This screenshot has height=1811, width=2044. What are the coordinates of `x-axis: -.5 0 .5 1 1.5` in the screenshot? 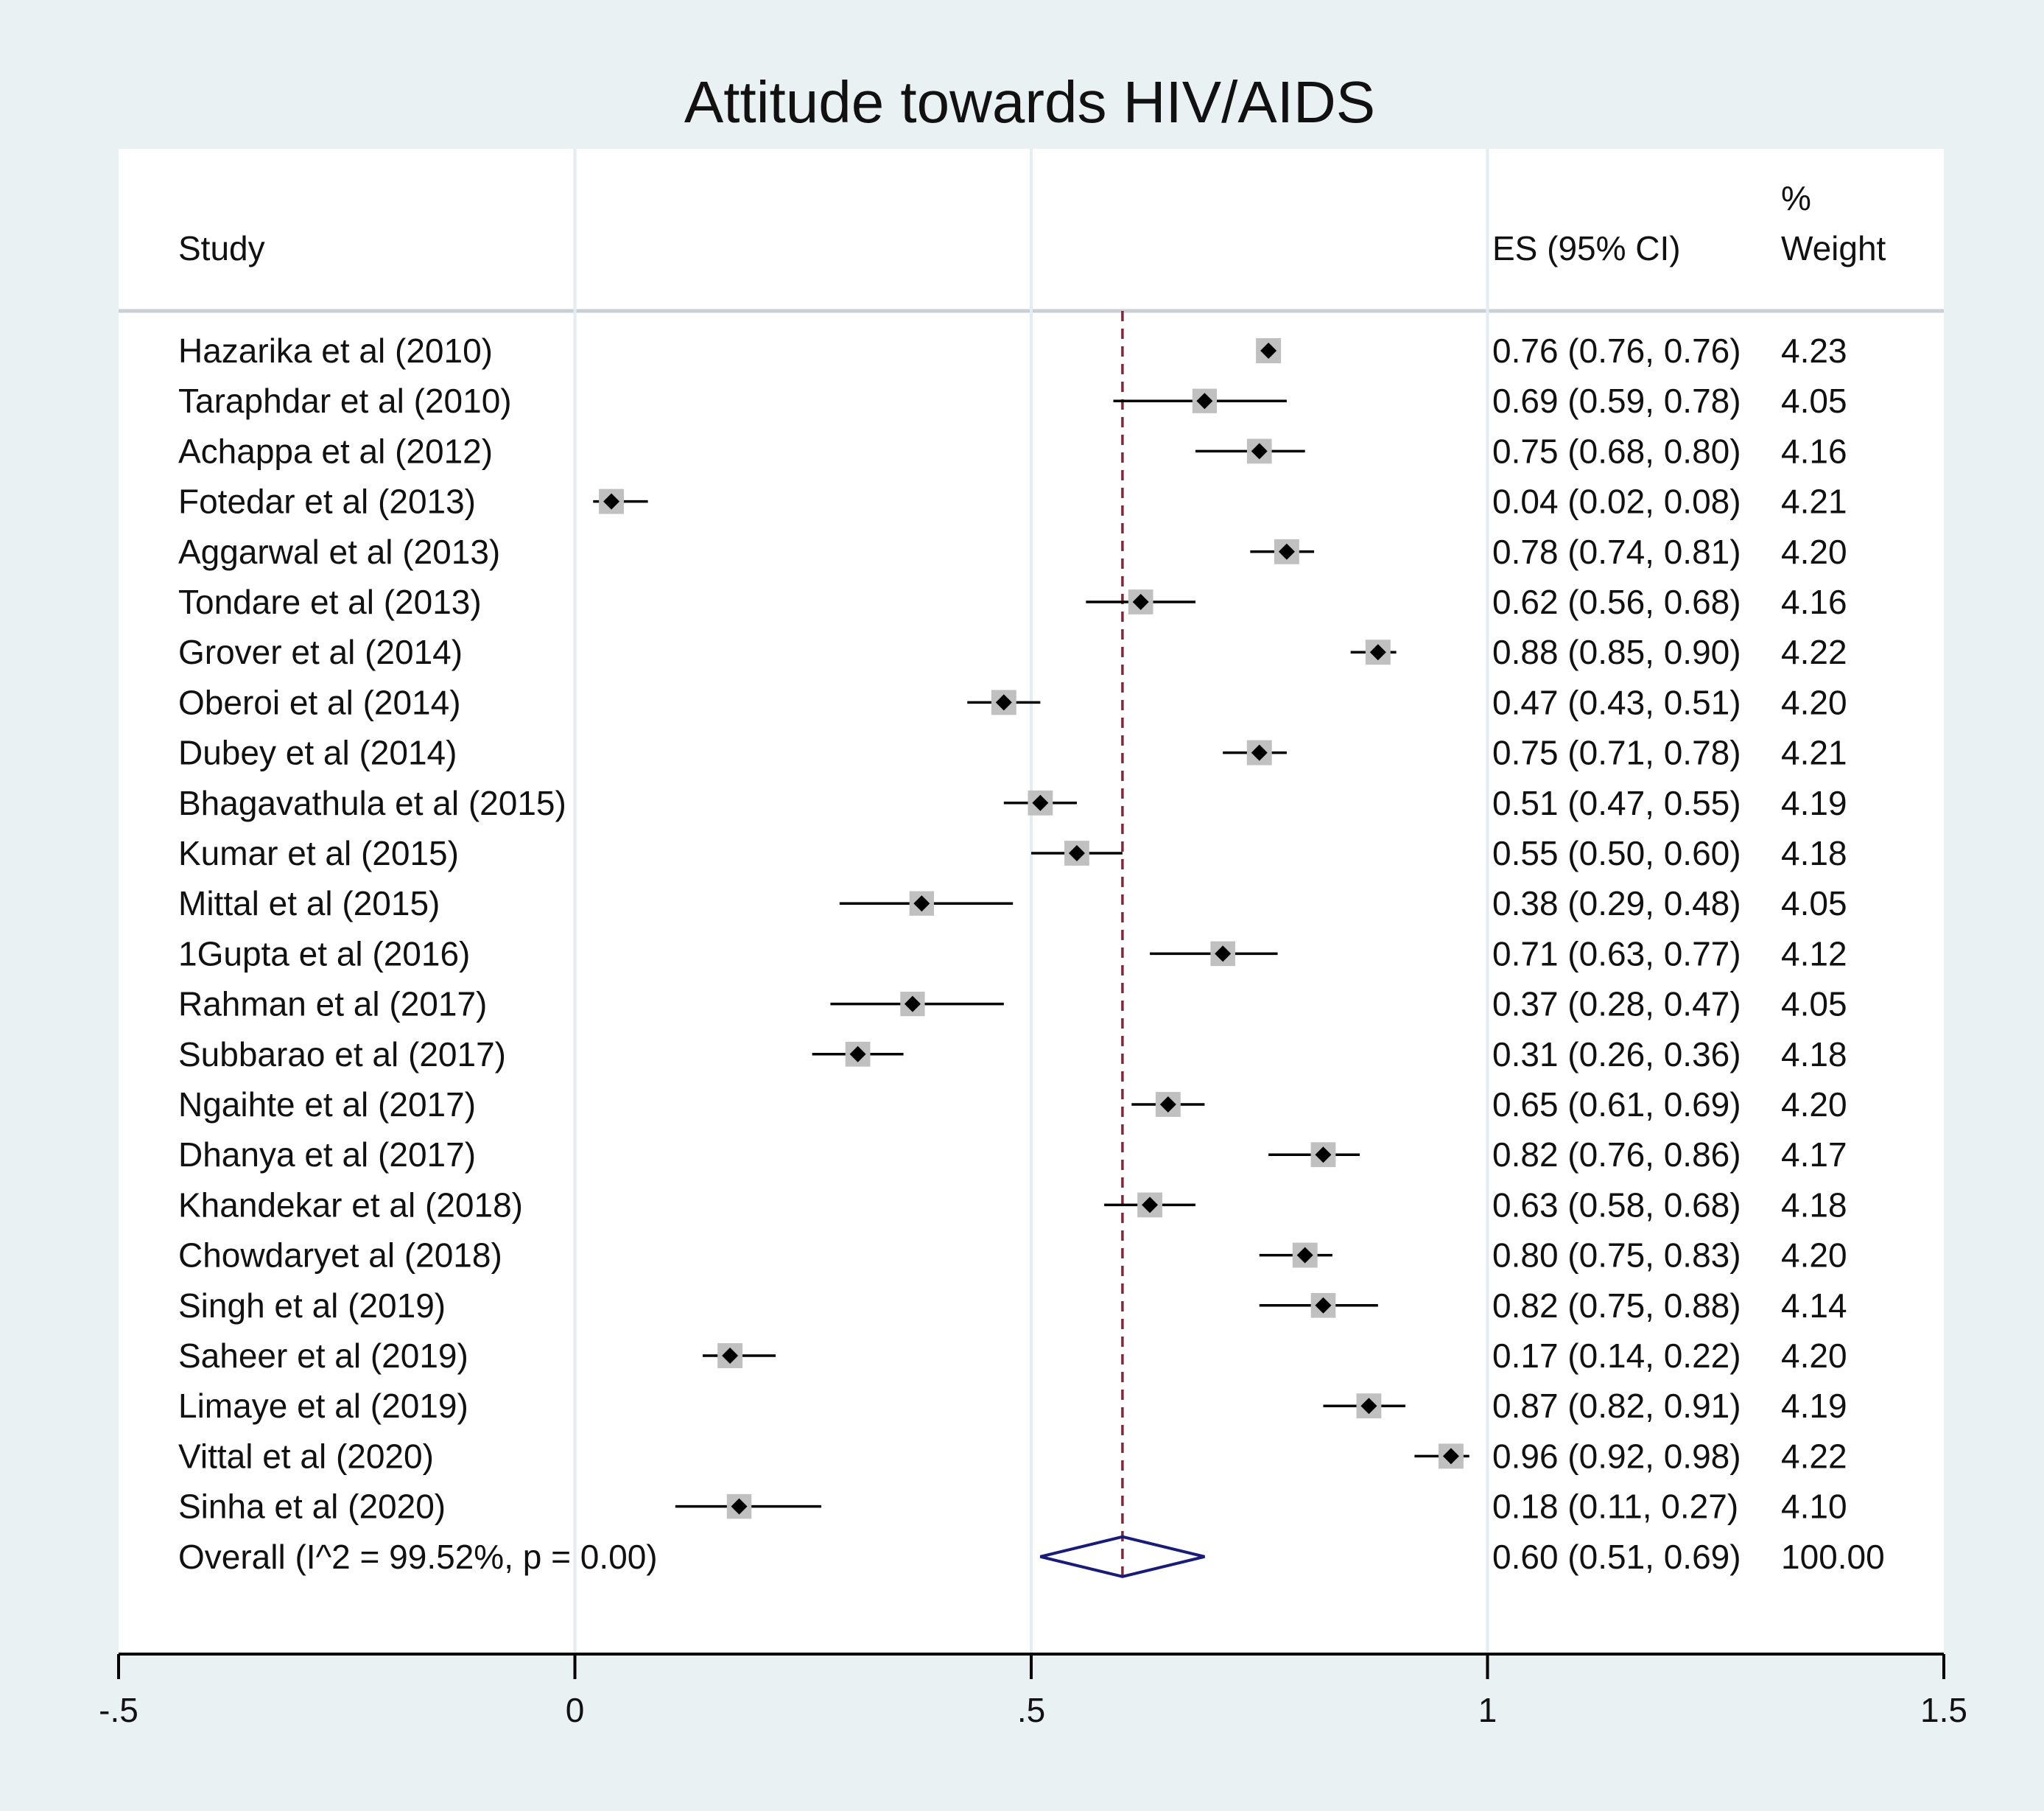 It's located at (1033, 1691).